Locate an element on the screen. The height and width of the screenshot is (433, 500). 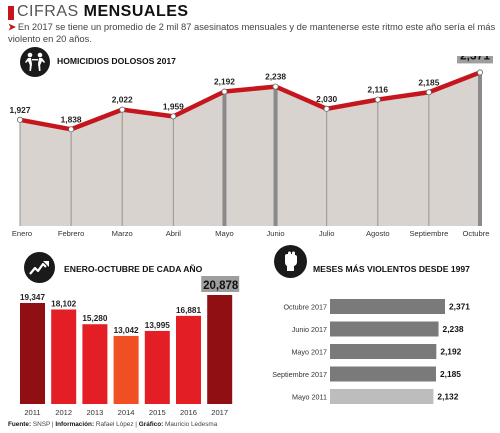
month-label: Mayo 2017 is located at coordinates (309, 352).